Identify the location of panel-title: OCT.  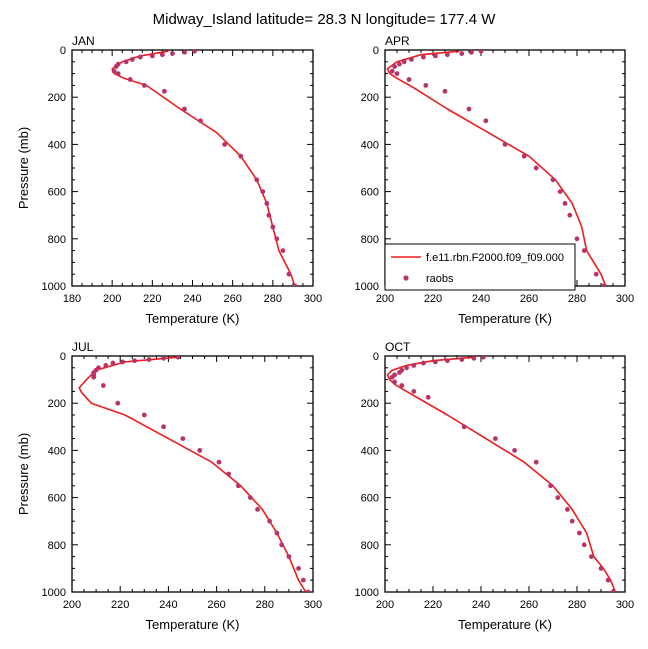
(398, 347).